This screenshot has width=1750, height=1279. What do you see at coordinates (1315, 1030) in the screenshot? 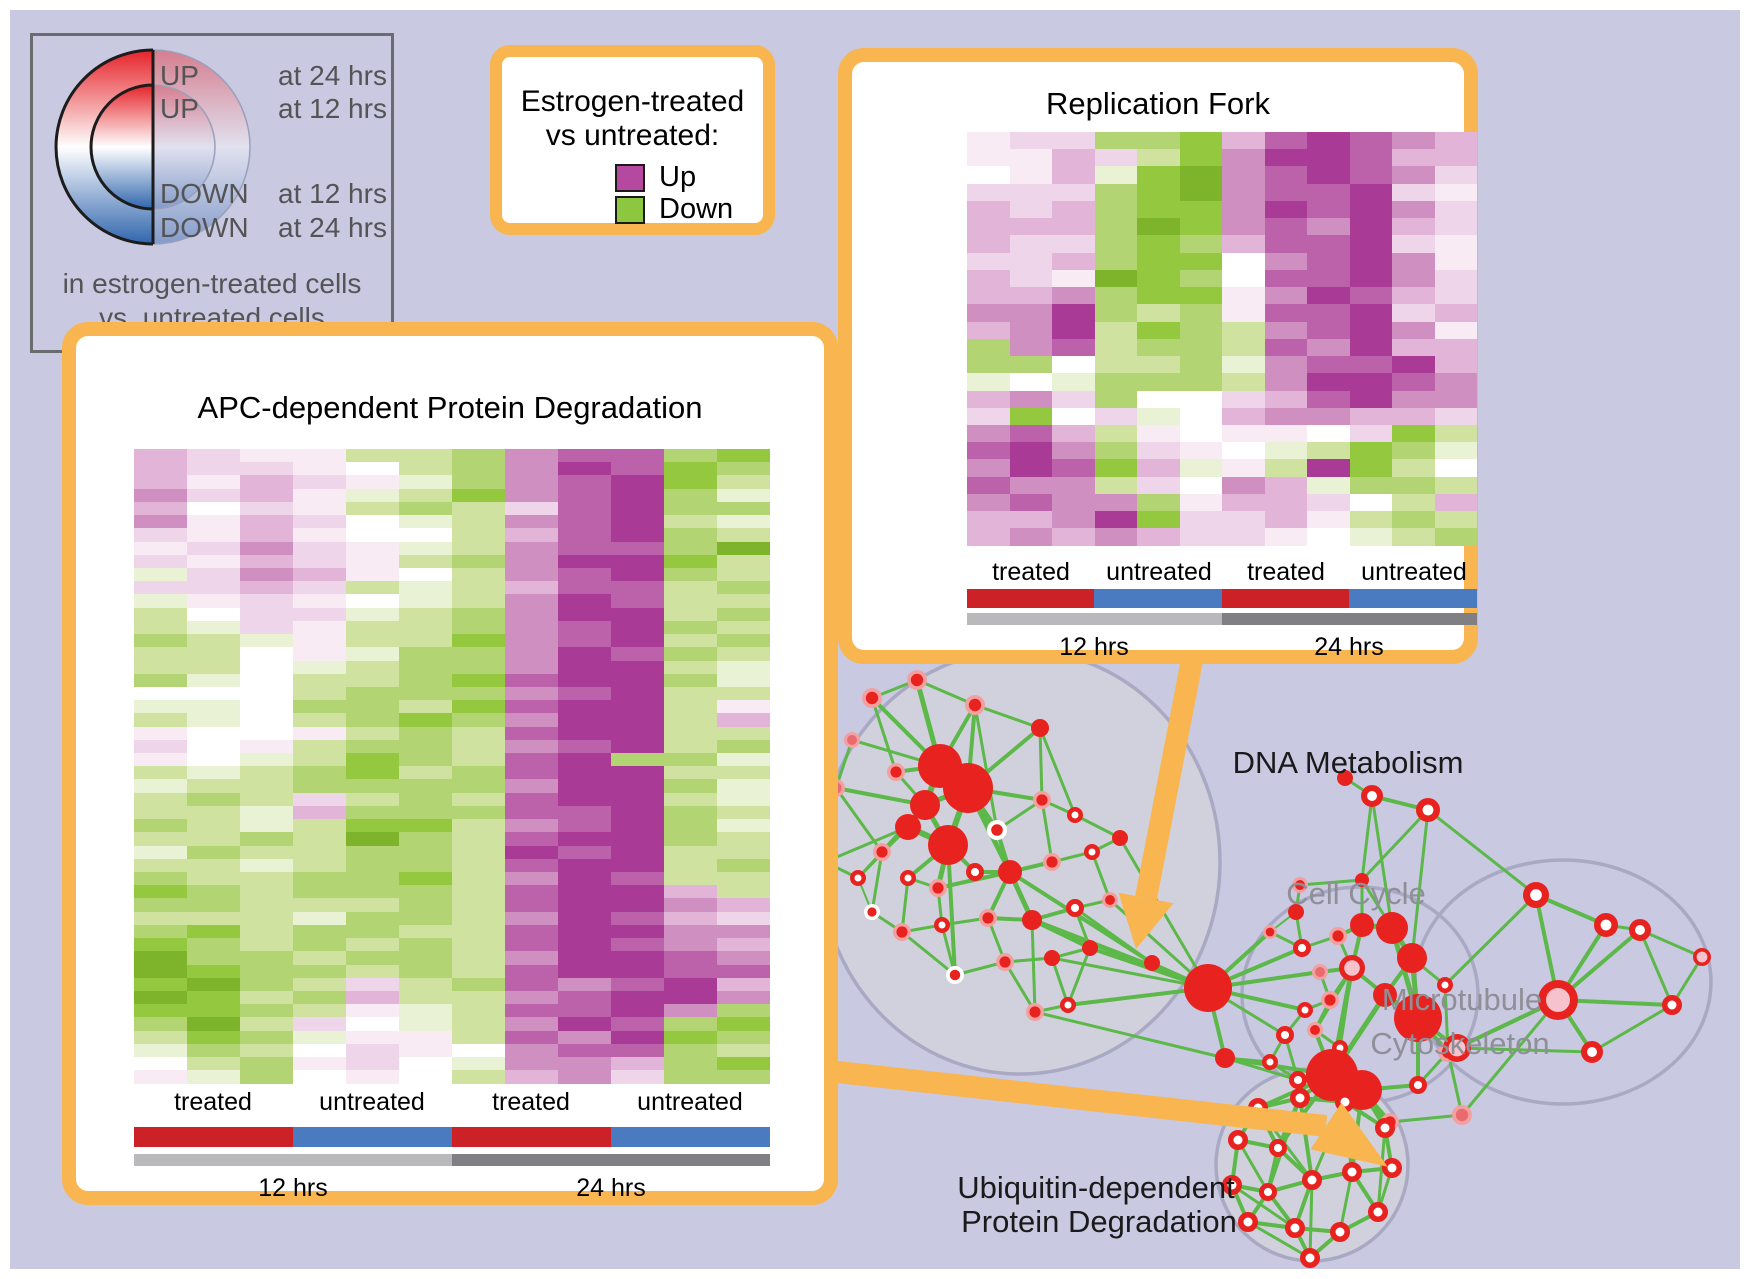
I see `network-node-halo-core` at bounding box center [1315, 1030].